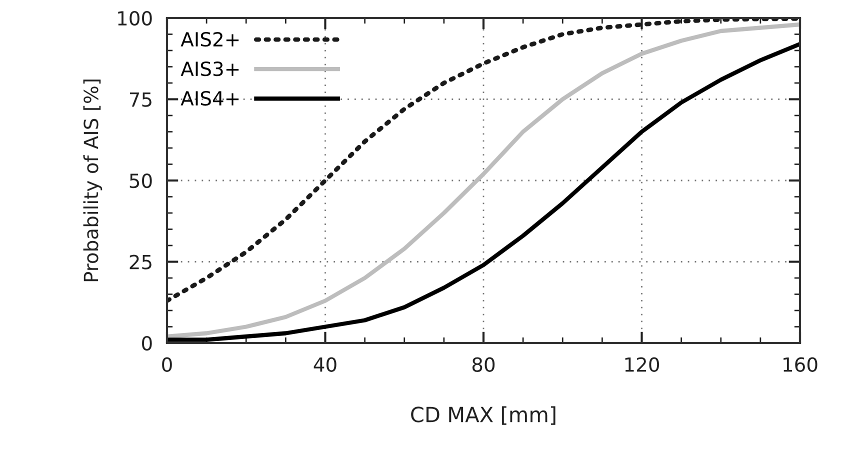 This screenshot has width=846, height=471. Describe the element at coordinates (141, 99) in the screenshot. I see `y-tick-label: 75` at that location.